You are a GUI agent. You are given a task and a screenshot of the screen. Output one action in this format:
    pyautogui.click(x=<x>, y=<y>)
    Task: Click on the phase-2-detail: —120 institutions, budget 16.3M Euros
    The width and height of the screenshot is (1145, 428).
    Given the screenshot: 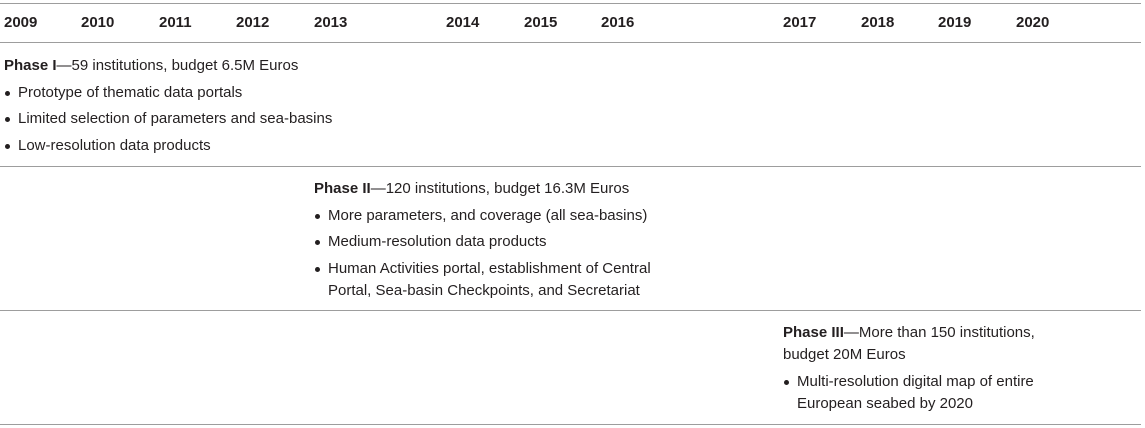 What is the action you would take?
    pyautogui.click(x=500, y=188)
    